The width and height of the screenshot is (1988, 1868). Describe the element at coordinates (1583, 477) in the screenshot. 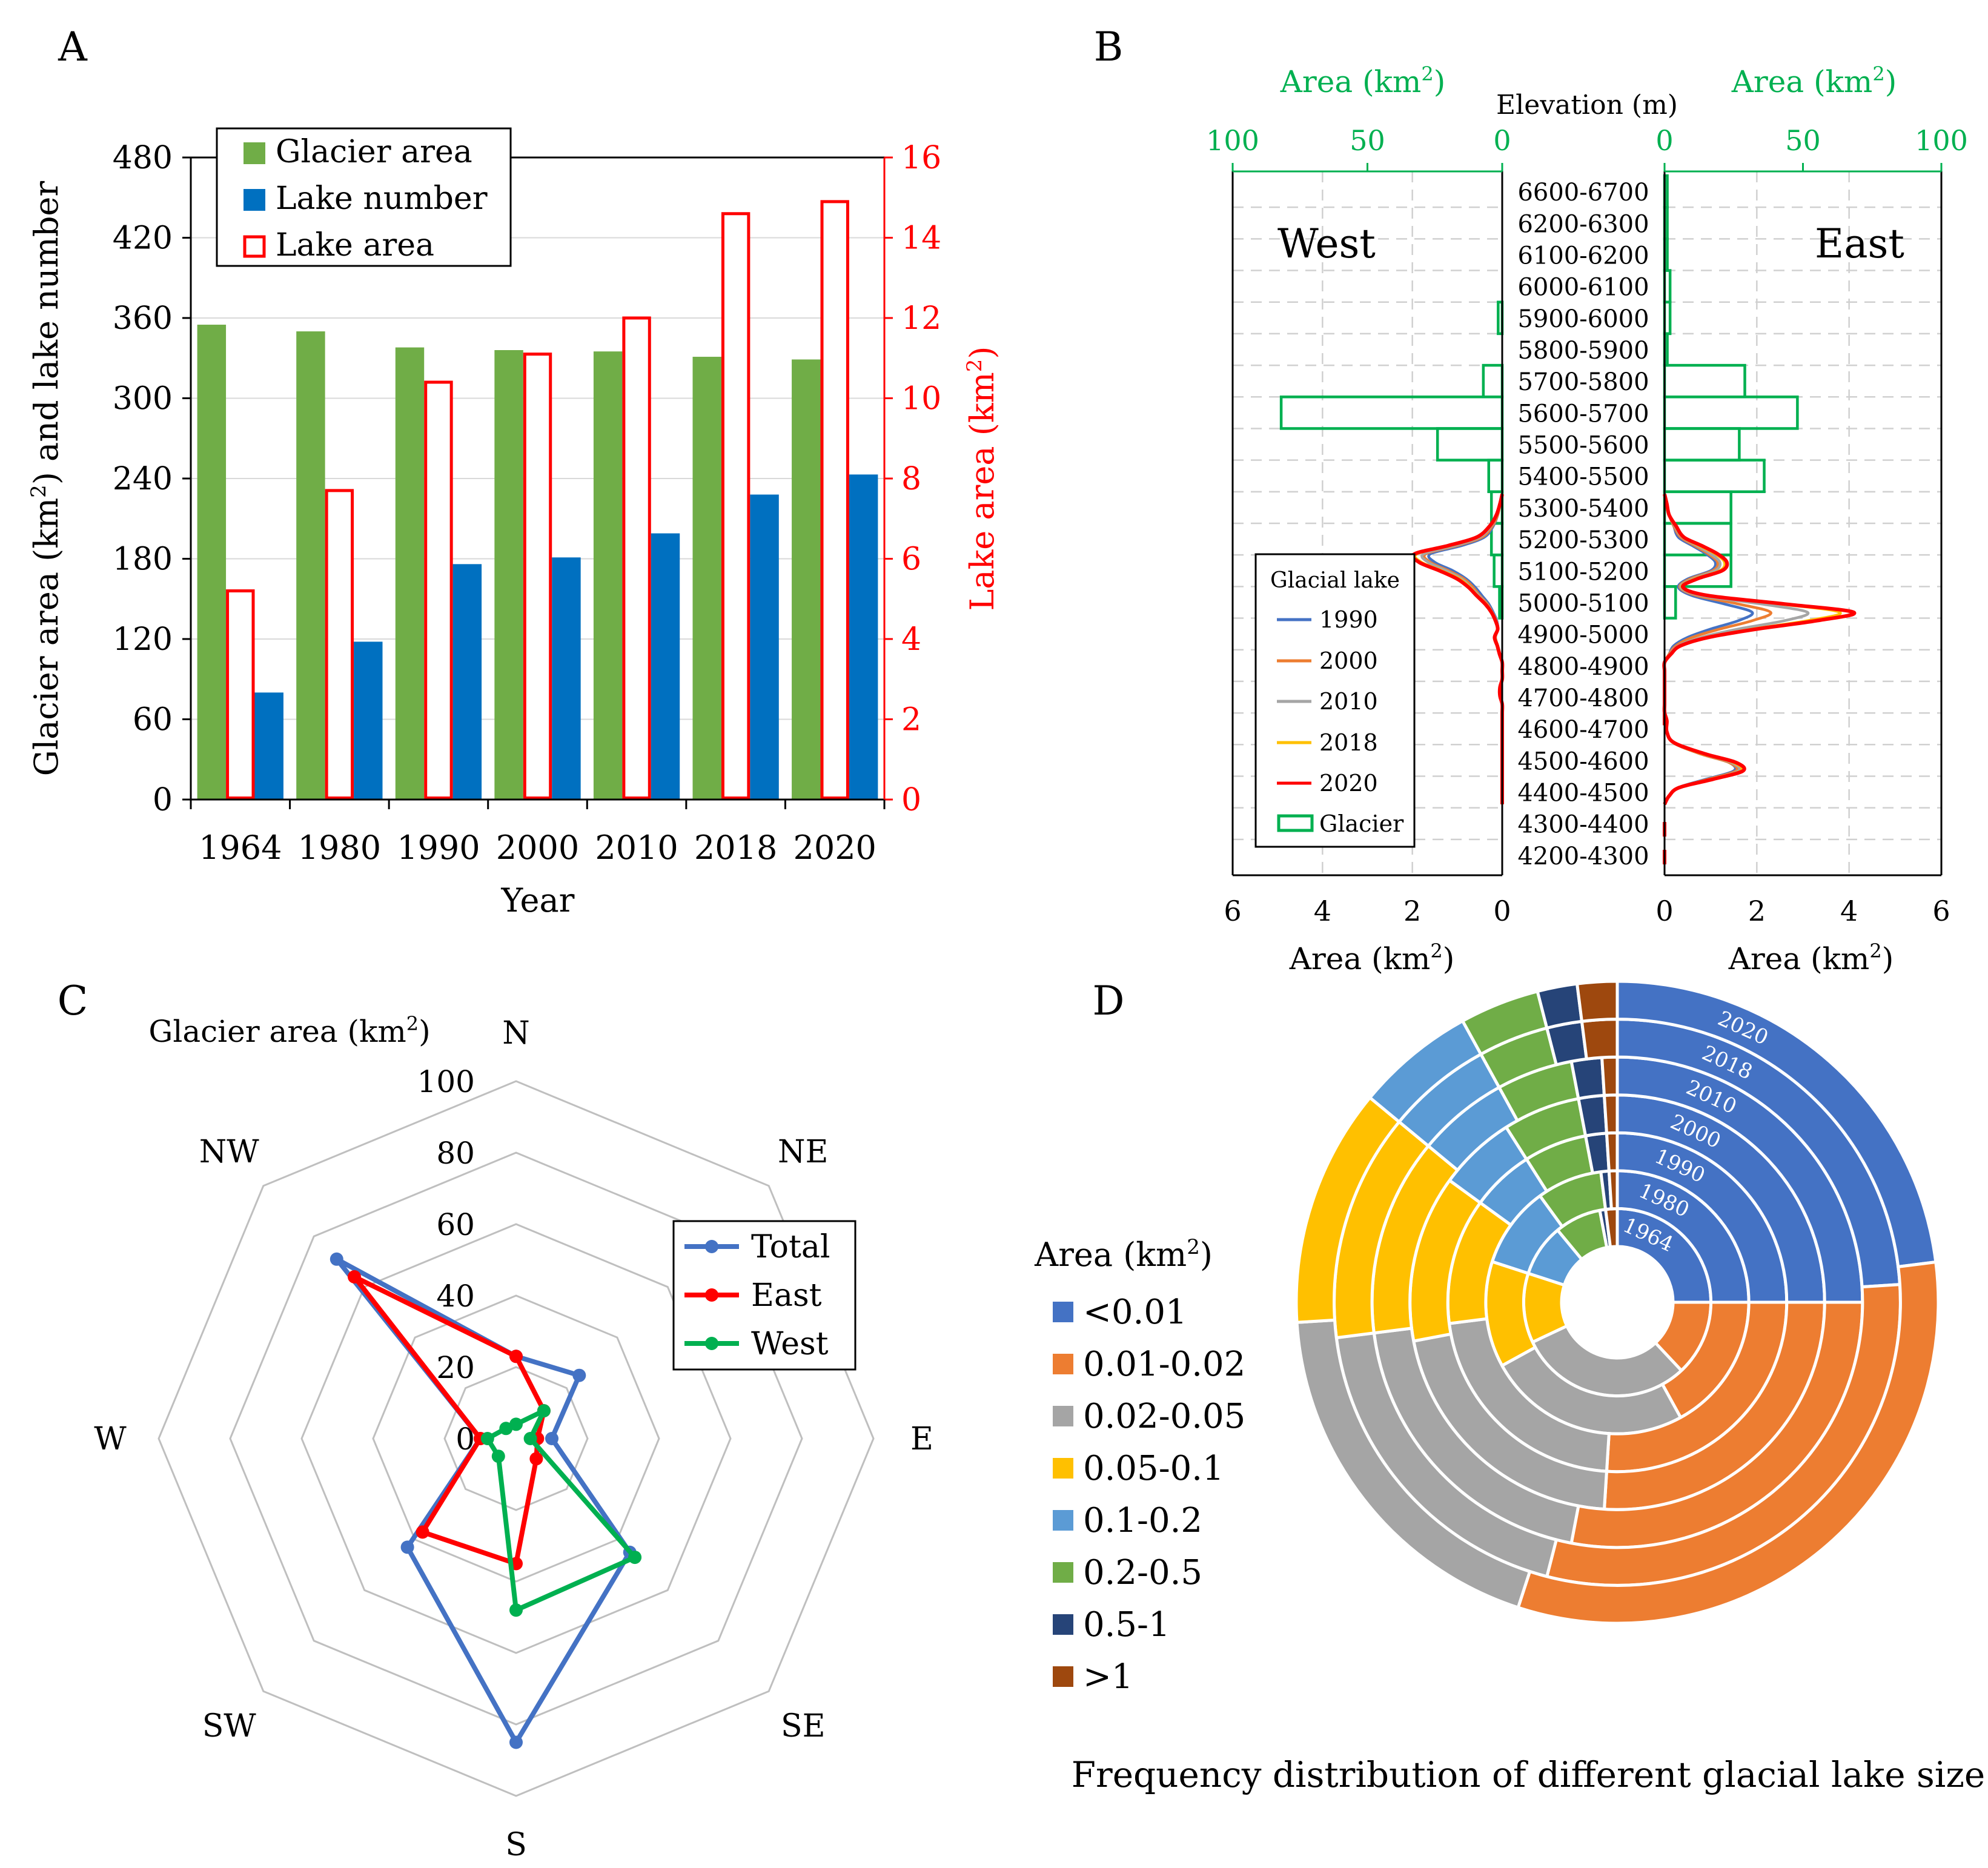

I see `b-elevation-band-label: 5400-5500` at that location.